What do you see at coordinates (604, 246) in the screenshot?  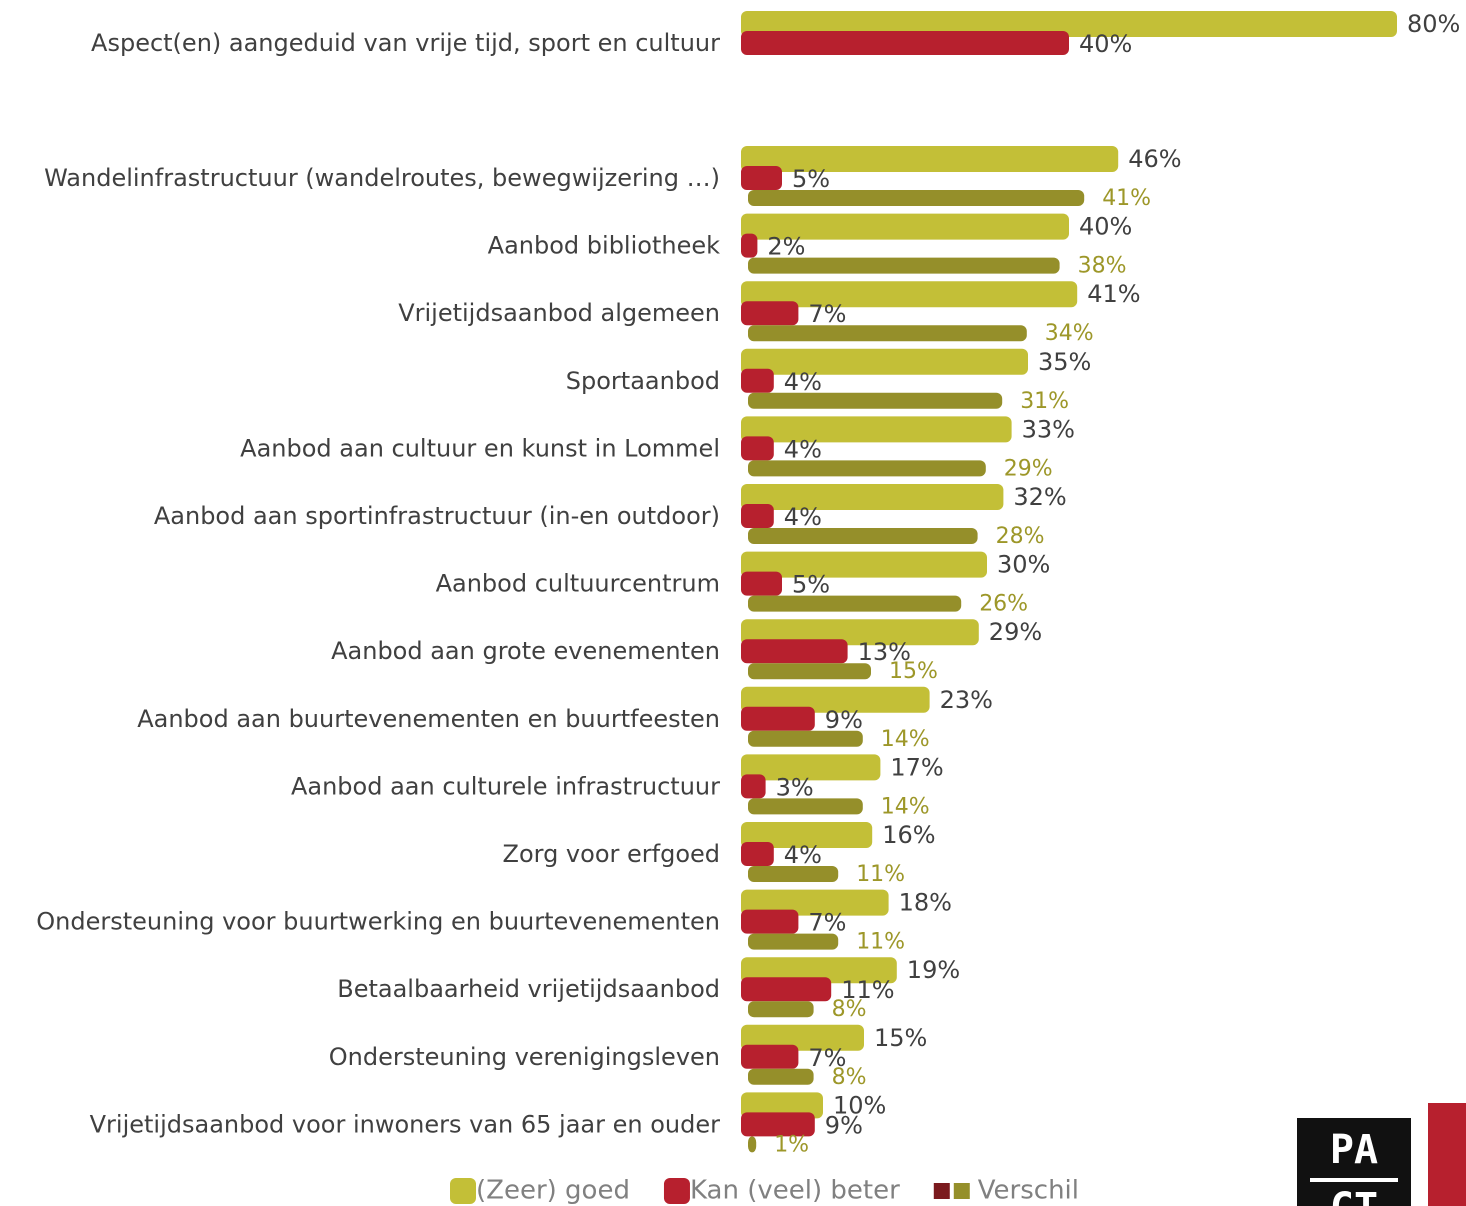 I see `category-label: Aanbod bibliotheek` at bounding box center [604, 246].